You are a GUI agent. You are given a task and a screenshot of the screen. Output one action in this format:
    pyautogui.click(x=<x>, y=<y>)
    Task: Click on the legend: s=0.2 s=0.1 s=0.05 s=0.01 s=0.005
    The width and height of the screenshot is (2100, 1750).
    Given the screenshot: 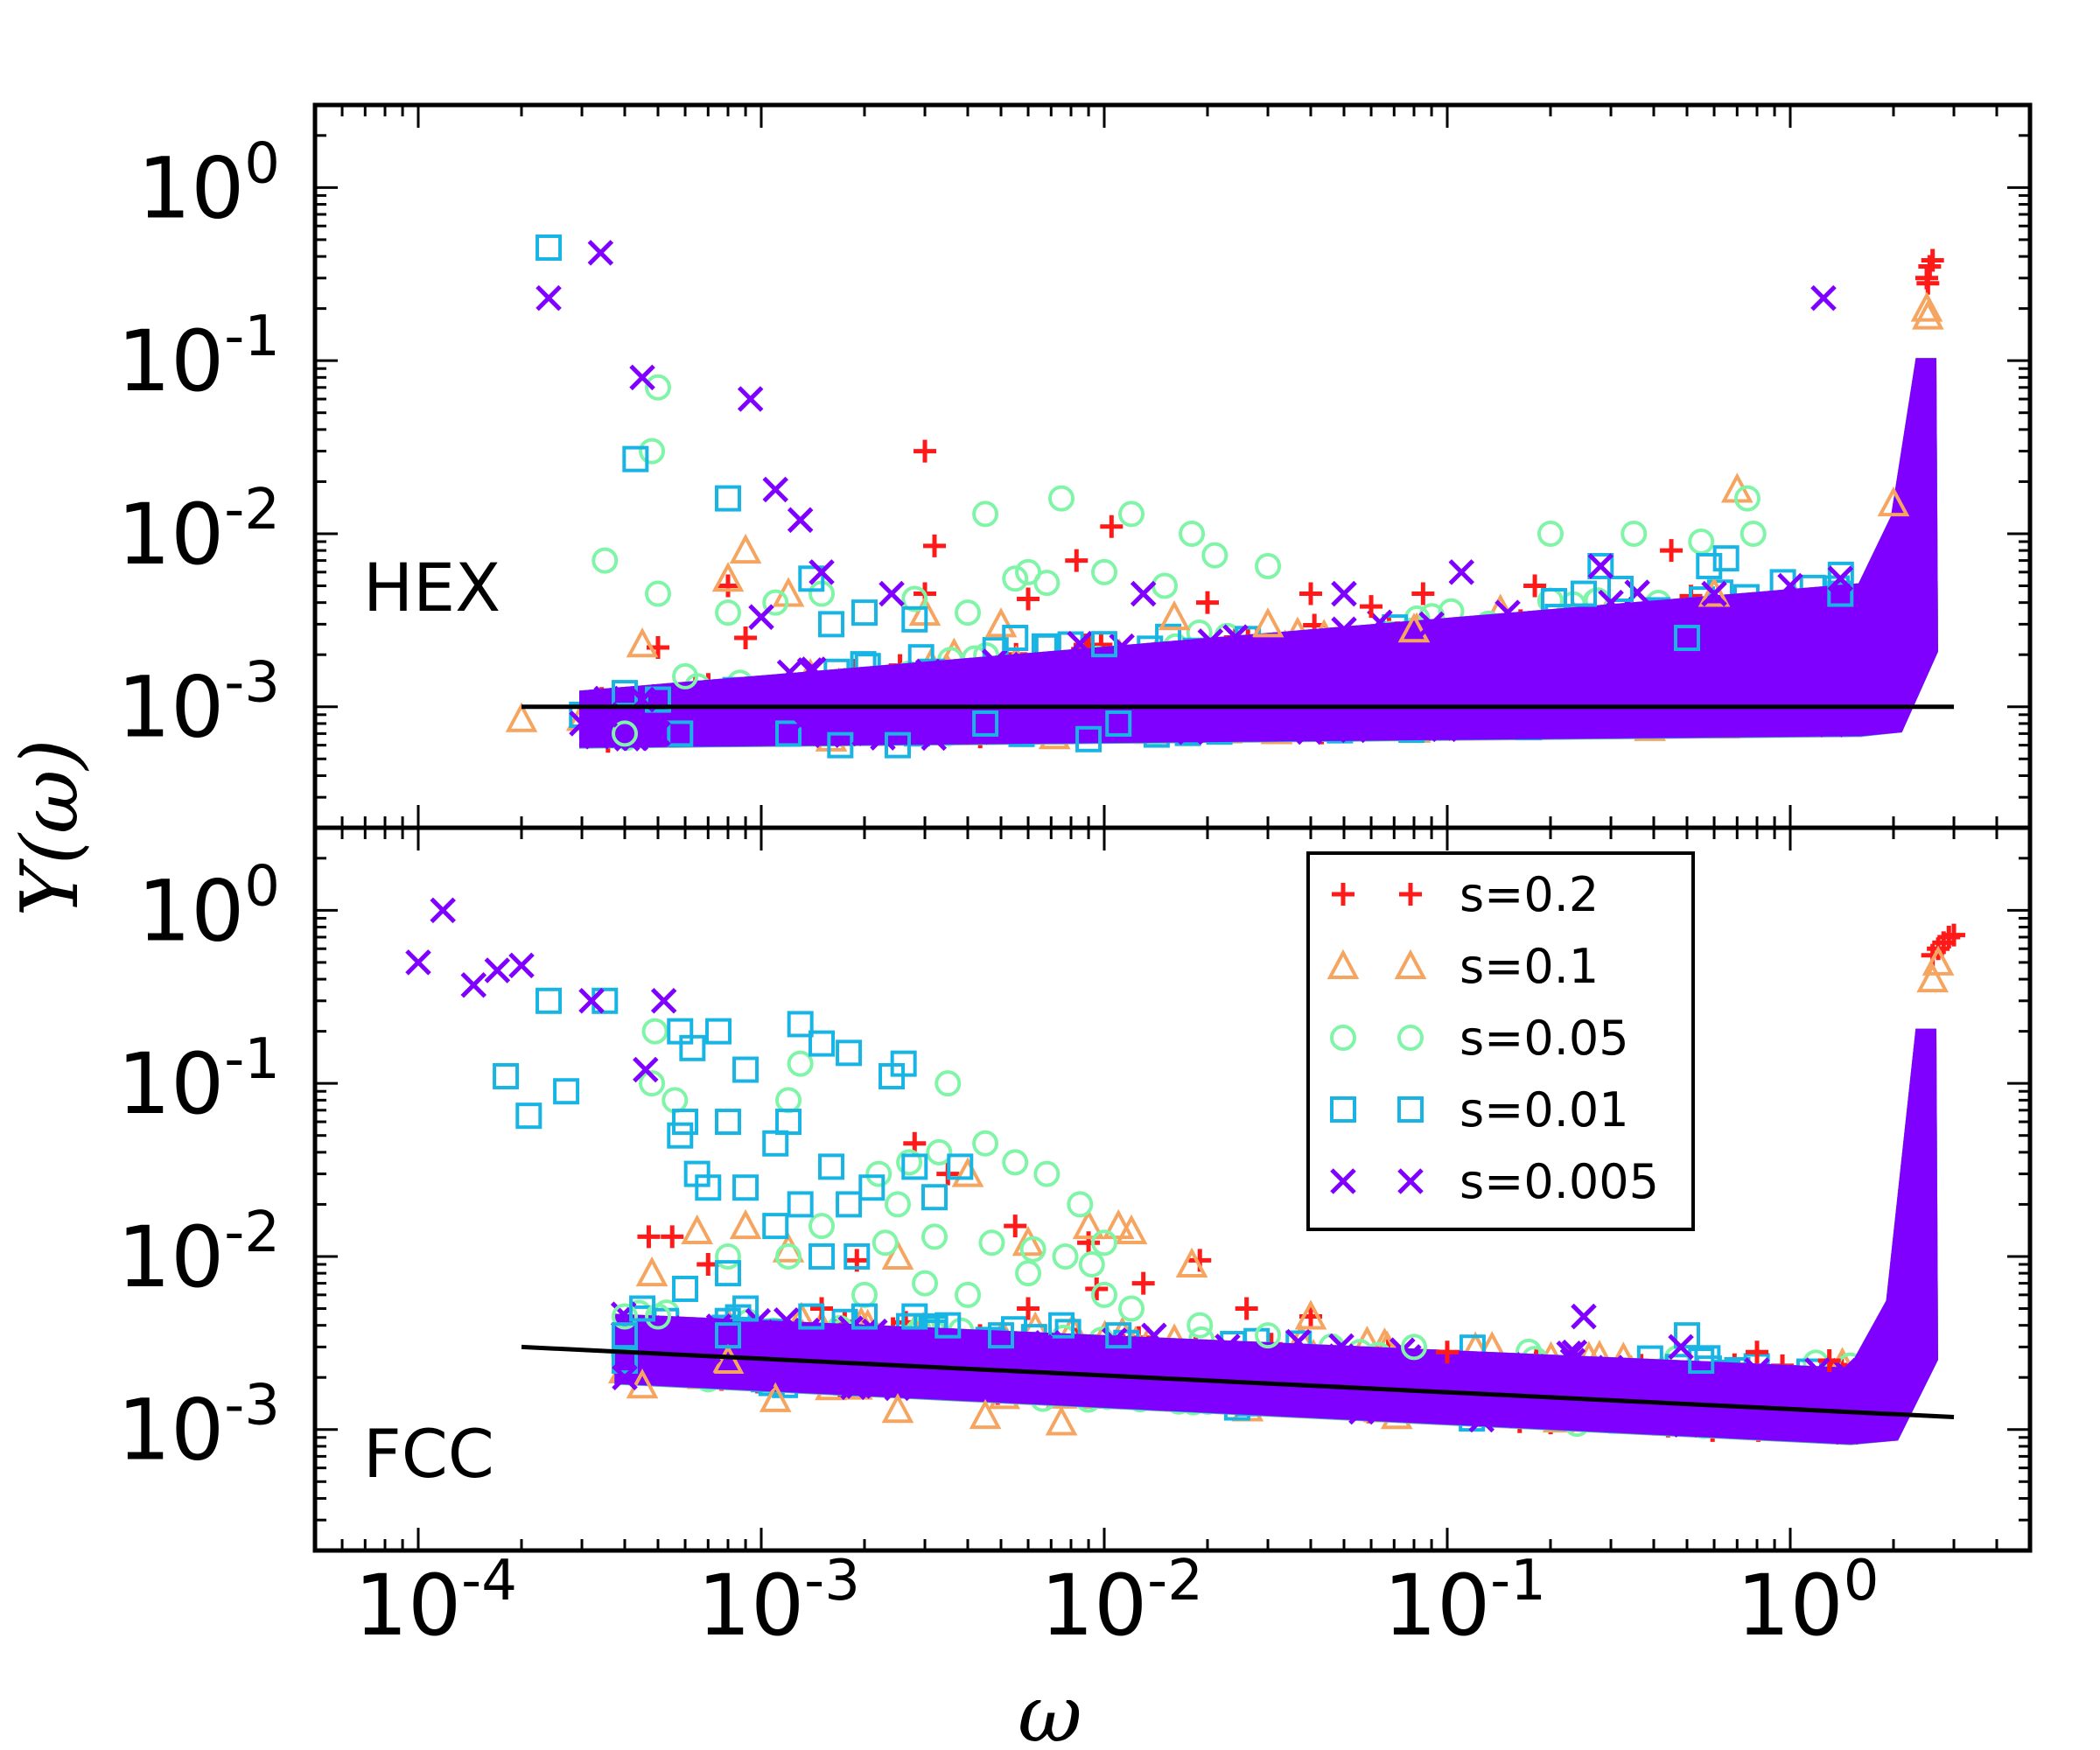 What is the action you would take?
    pyautogui.click(x=1500, y=1041)
    